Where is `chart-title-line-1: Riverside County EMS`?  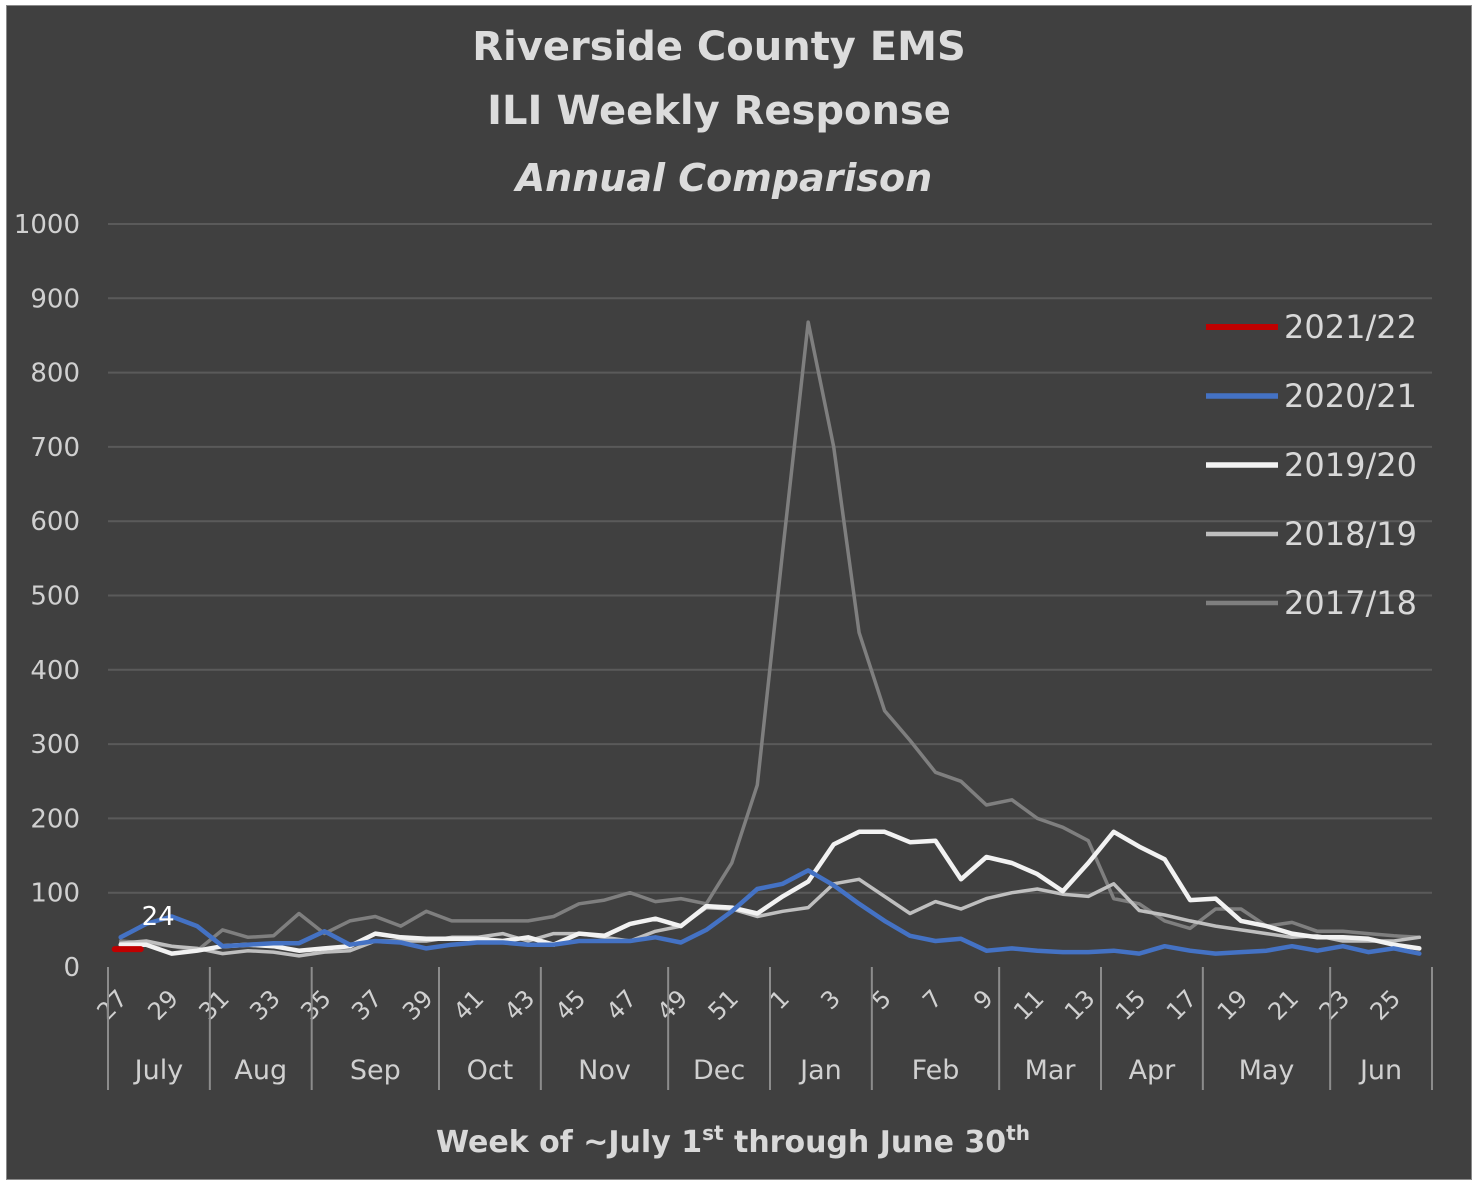
chart-title-line-1: Riverside County EMS is located at coordinates (719, 47).